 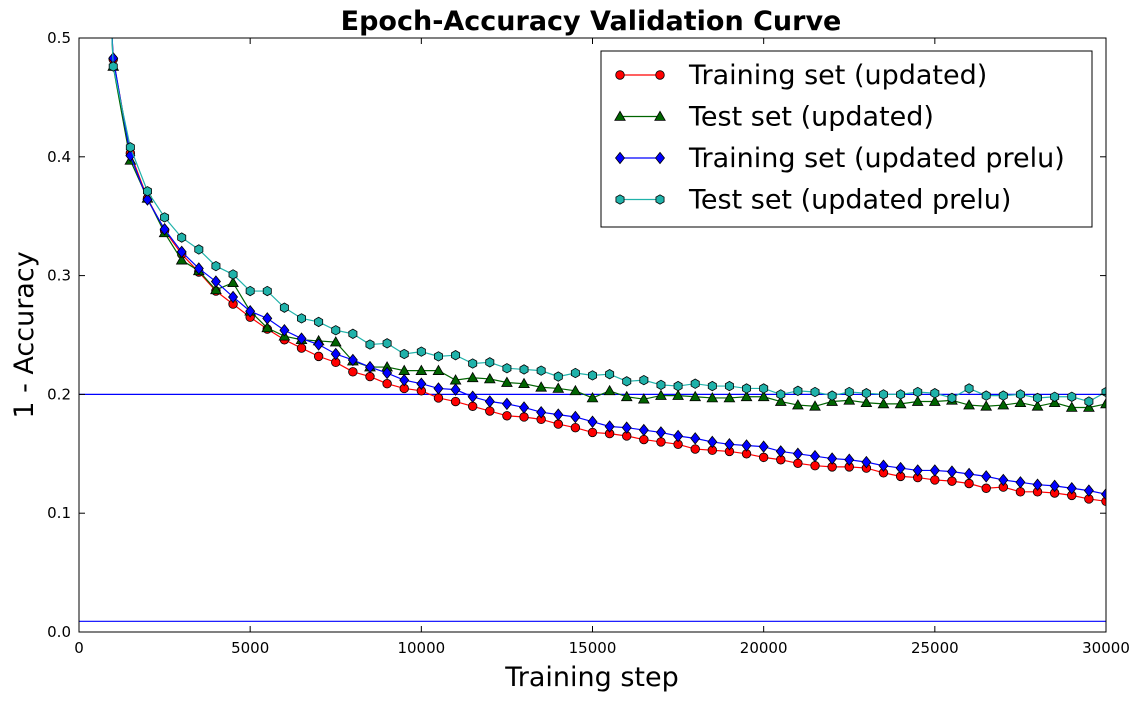 What do you see at coordinates (935, 648) in the screenshot?
I see `x-tick-label: 25000` at bounding box center [935, 648].